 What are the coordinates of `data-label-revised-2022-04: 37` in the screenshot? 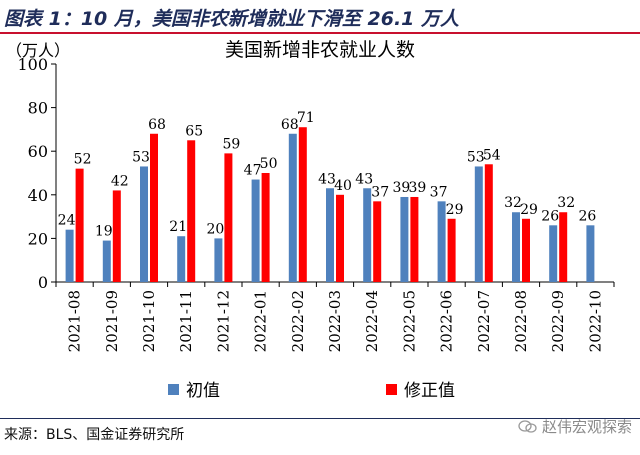 It's located at (380, 192).